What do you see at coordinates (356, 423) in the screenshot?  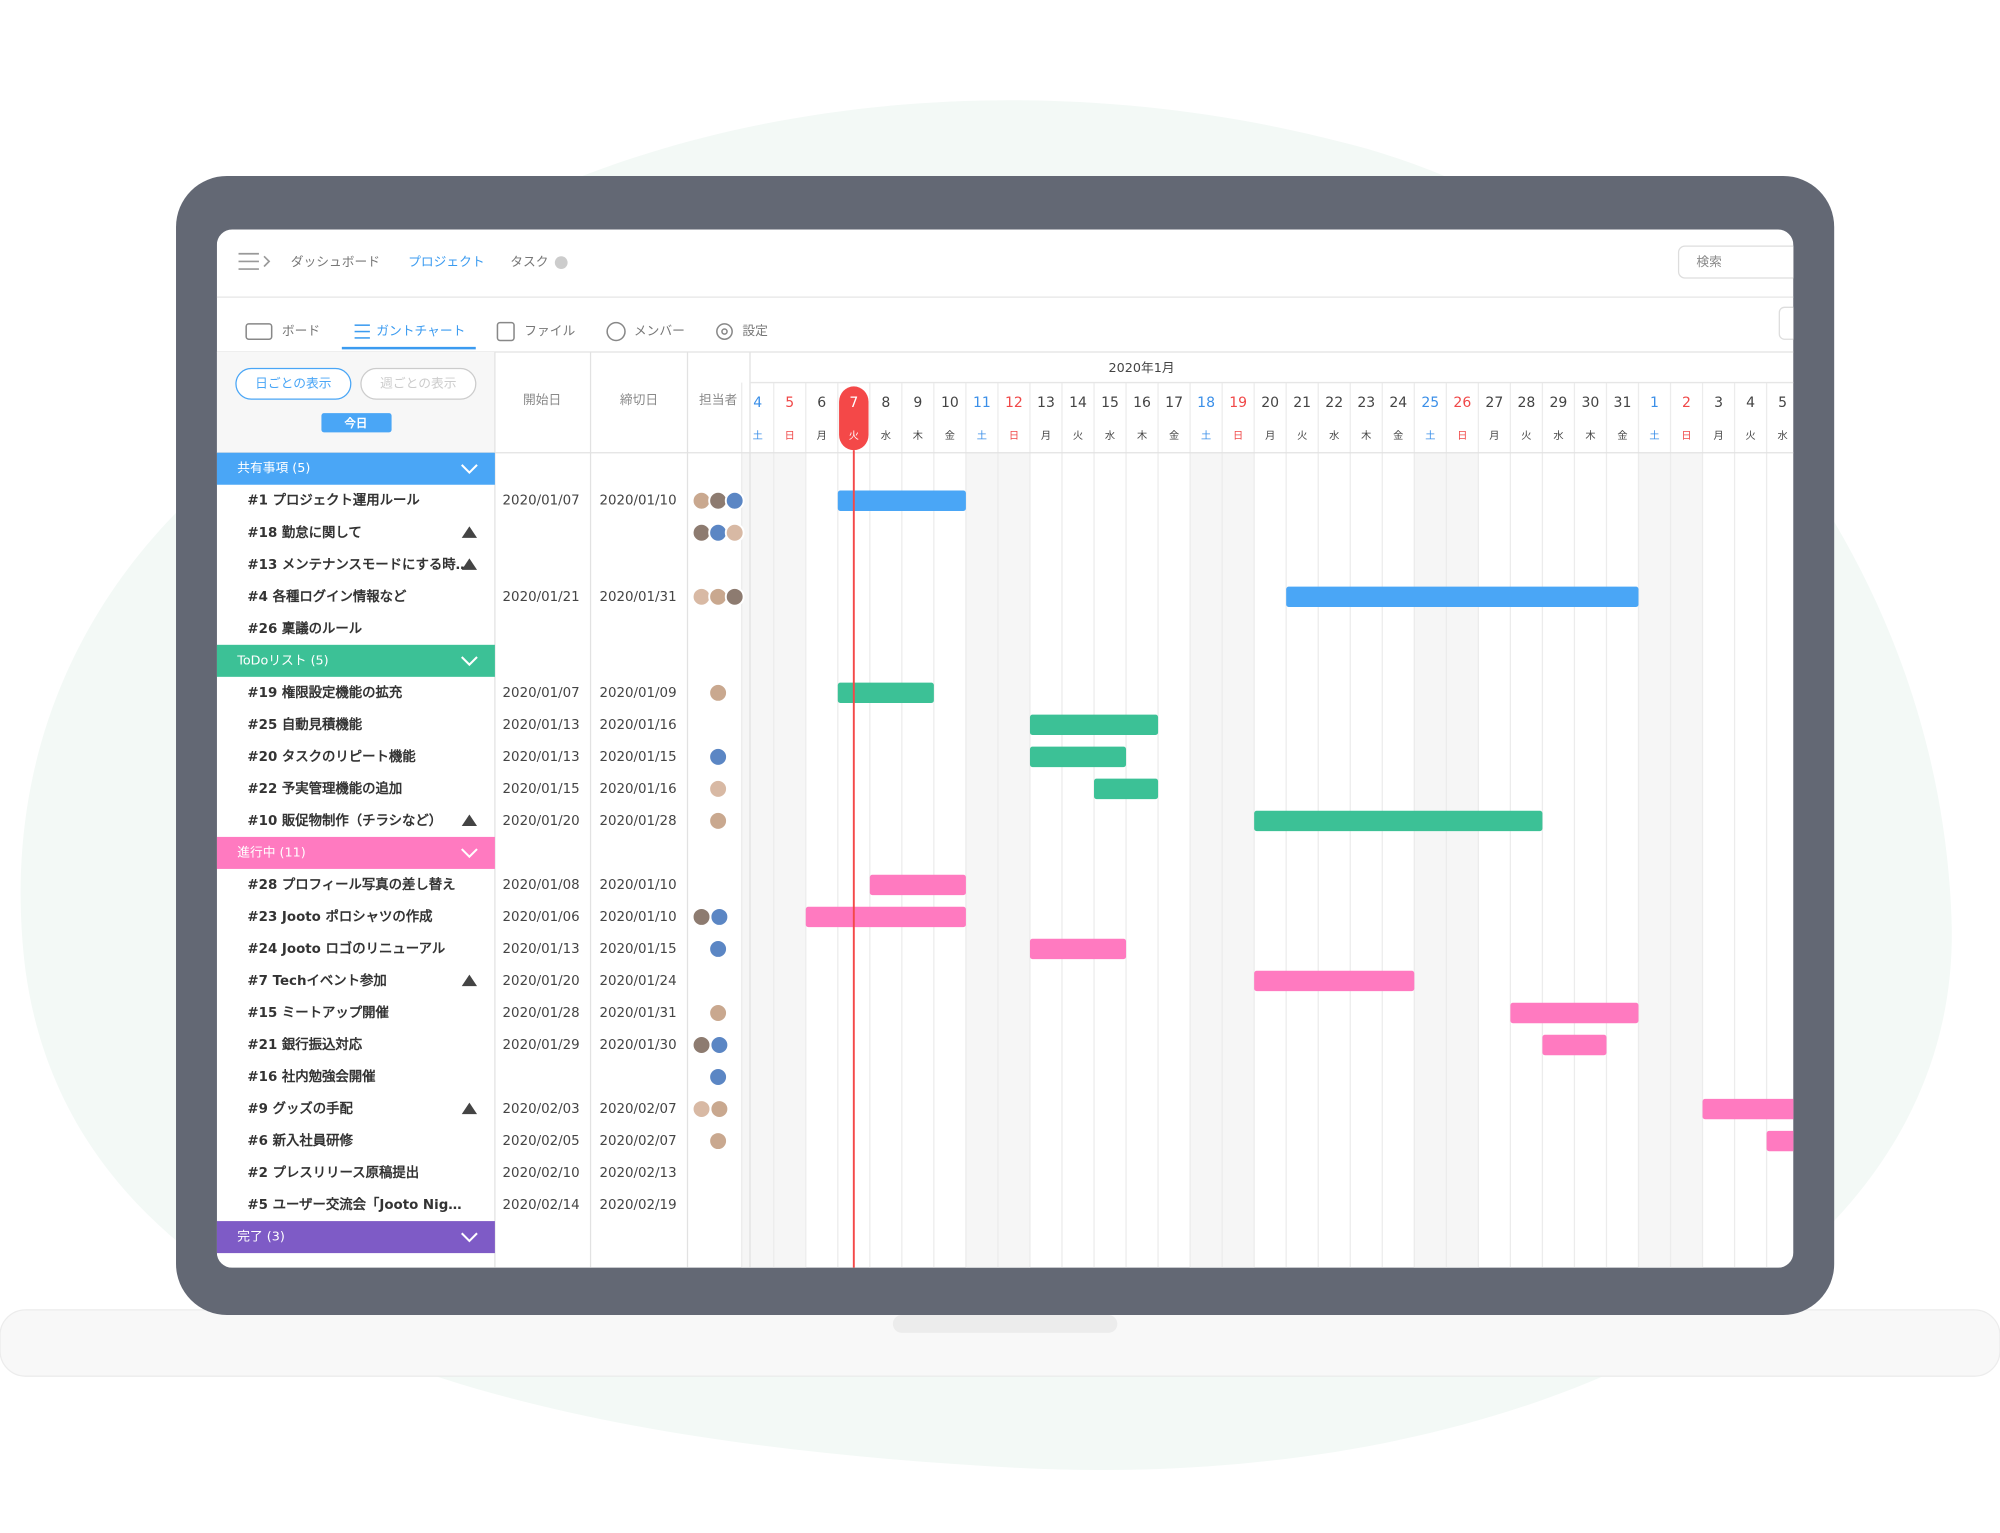 I see `today-button` at bounding box center [356, 423].